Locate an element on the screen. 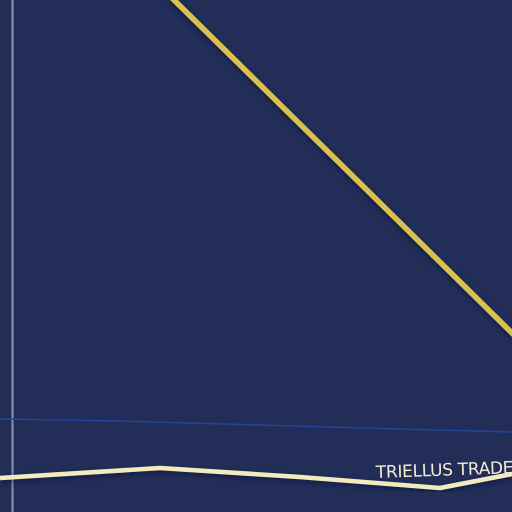  cream-route-line is located at coordinates (256, 478).